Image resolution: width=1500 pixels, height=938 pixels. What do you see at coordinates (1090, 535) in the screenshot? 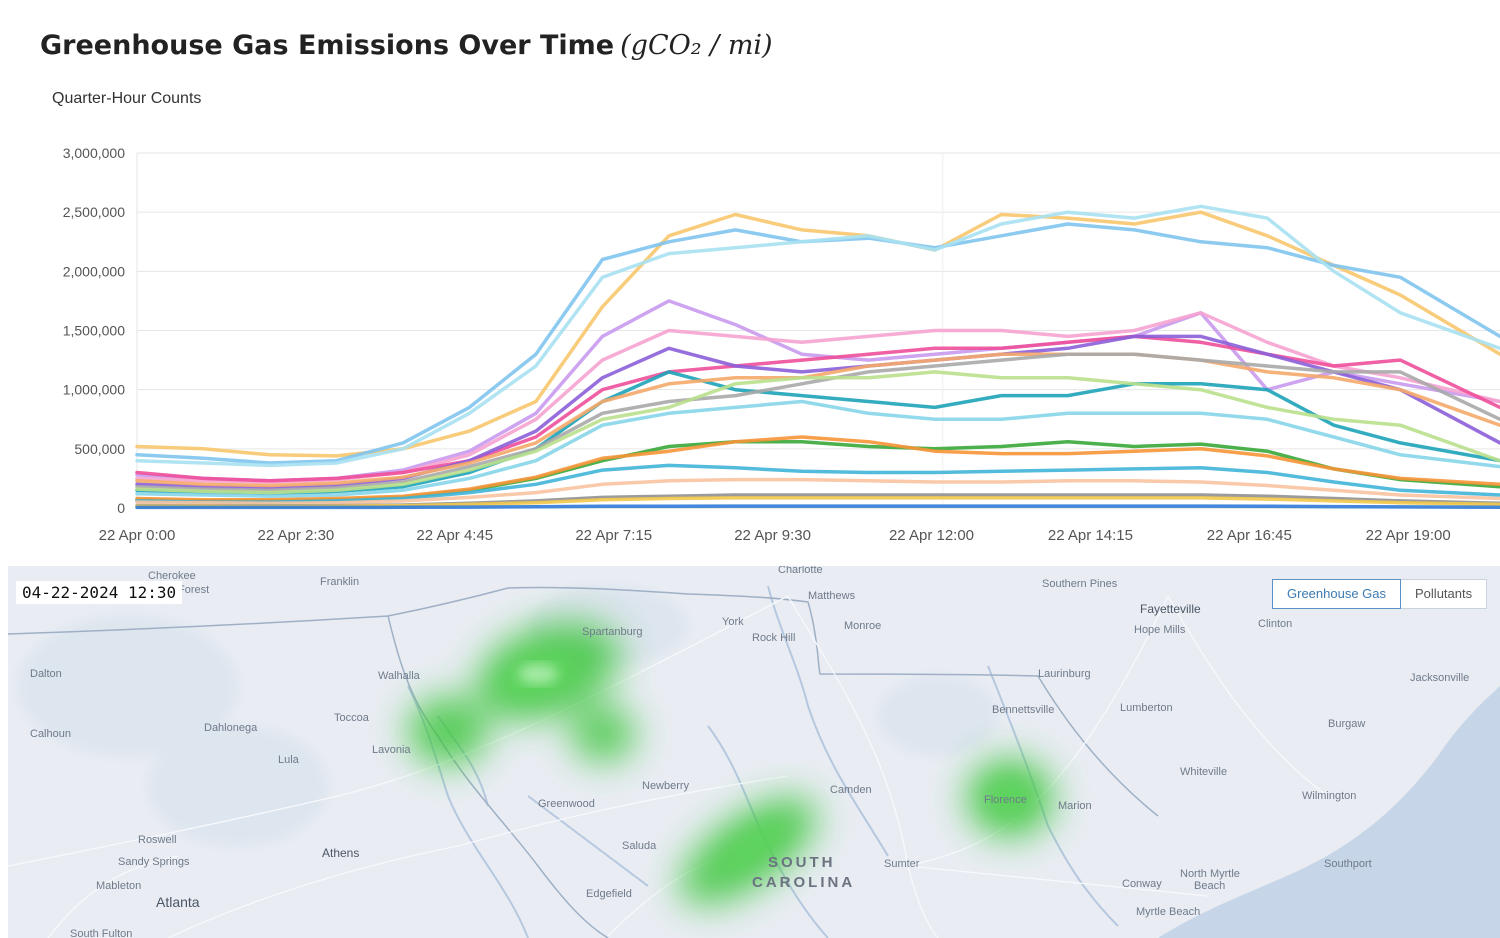
I see `x-tick-label: 22 Apr 14:15` at bounding box center [1090, 535].